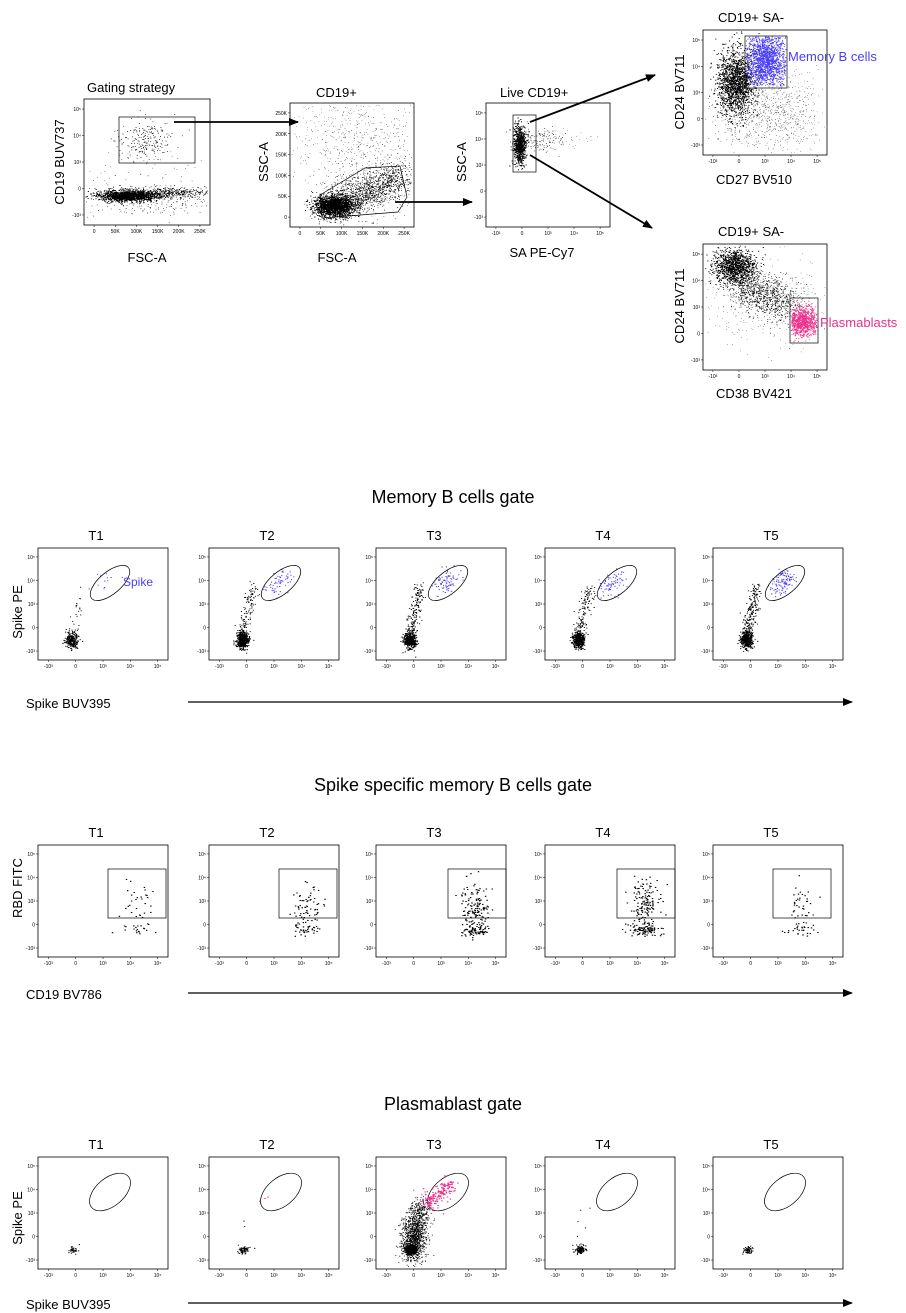  I want to click on memory-b-gate, so click(766, 62).